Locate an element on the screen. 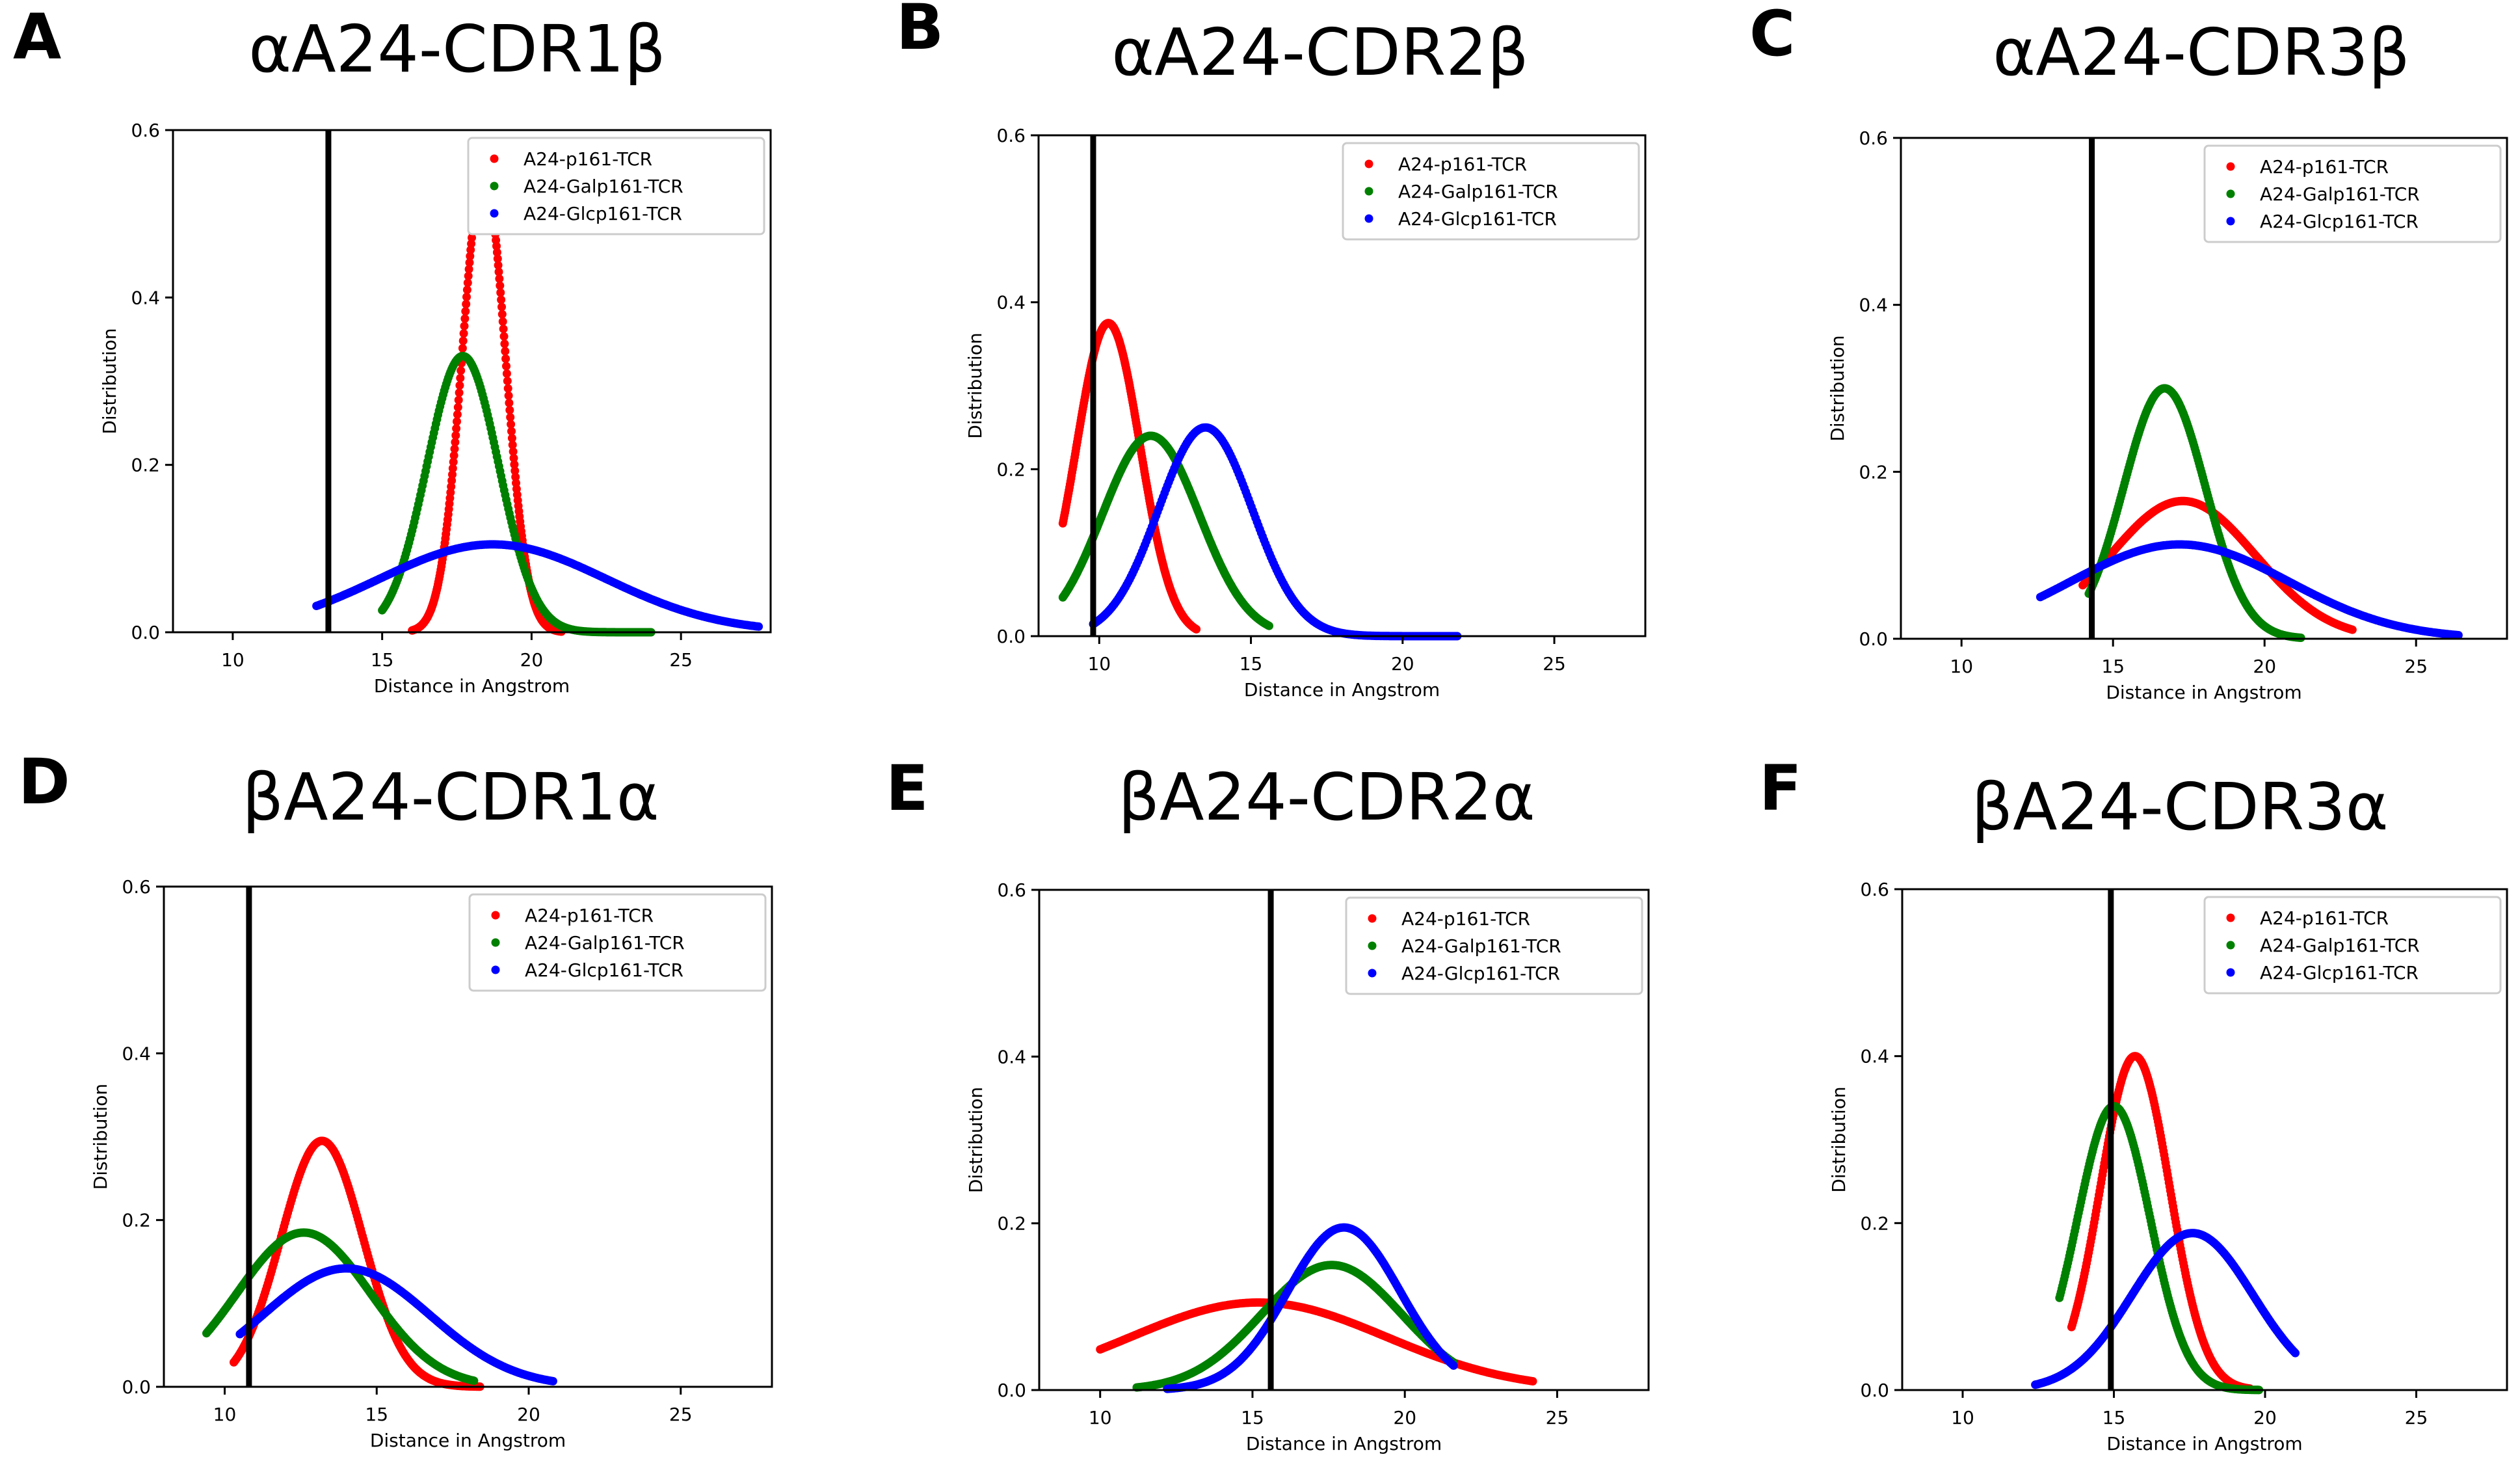  chart-title: βA24-CDR1α is located at coordinates (450, 797).